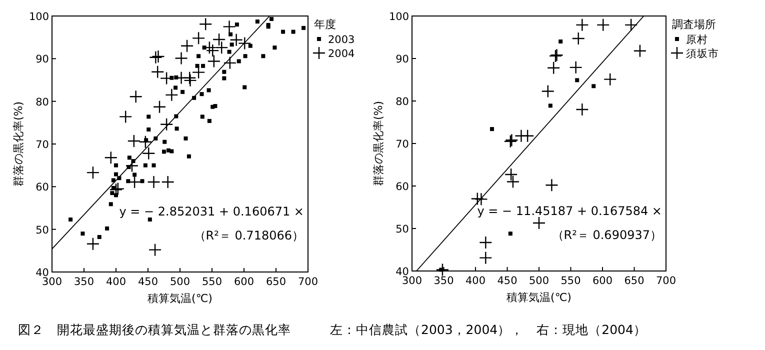 This screenshot has height=350, width=765. I want to click on annotation: （R²＝ 0.690937）, so click(607, 235).